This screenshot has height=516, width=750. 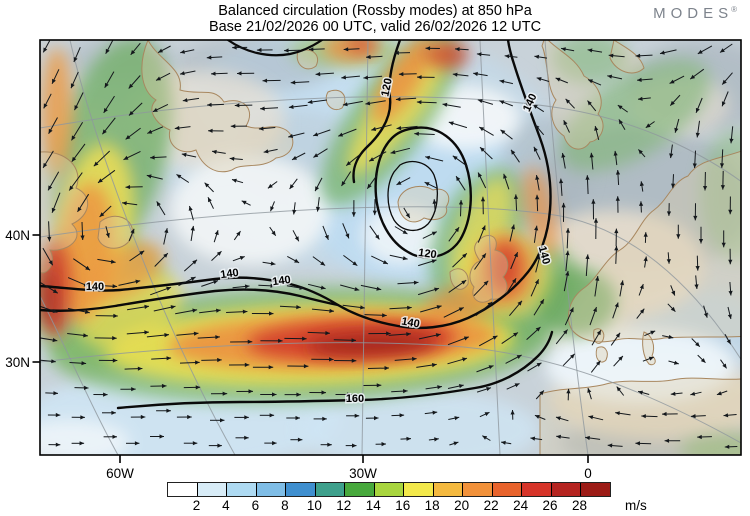 I want to click on contour-label: 160, so click(x=355, y=399).